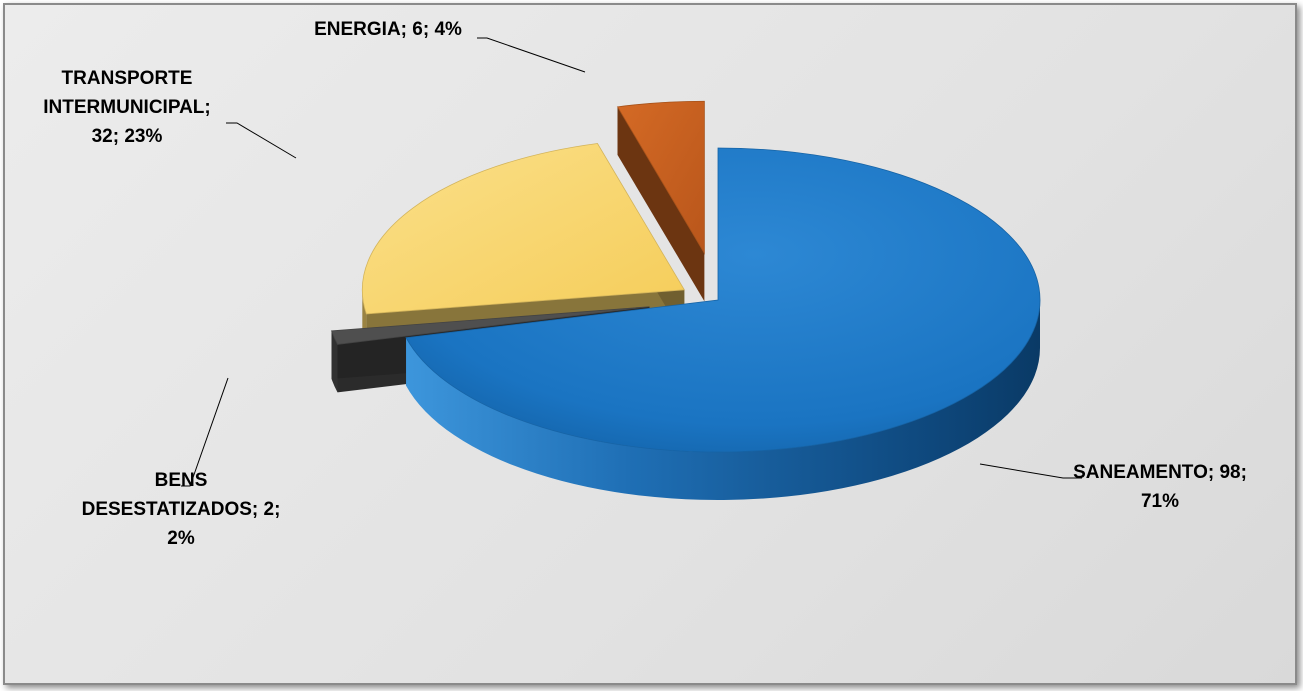 Image resolution: width=1303 pixels, height=691 pixels. What do you see at coordinates (531, 55) in the screenshot?
I see `leader-line-energia` at bounding box center [531, 55].